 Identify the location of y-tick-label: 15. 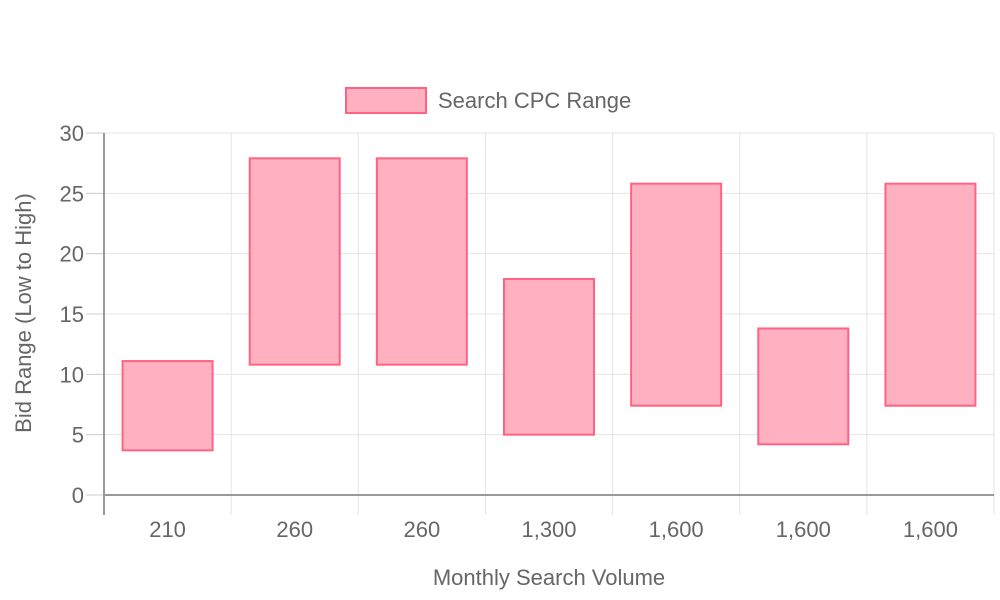
(72, 314).